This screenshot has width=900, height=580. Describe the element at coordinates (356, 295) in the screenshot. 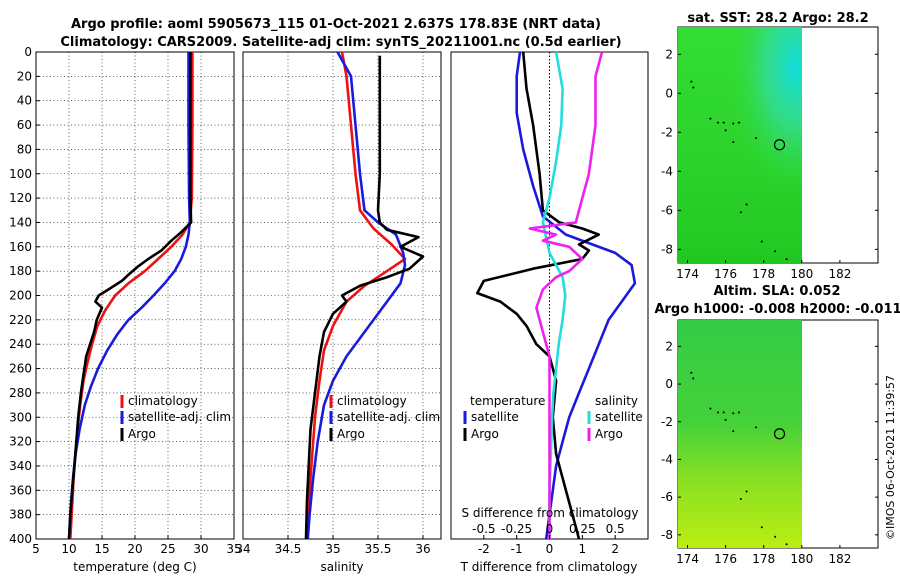

I see `series-line-climatology` at that location.